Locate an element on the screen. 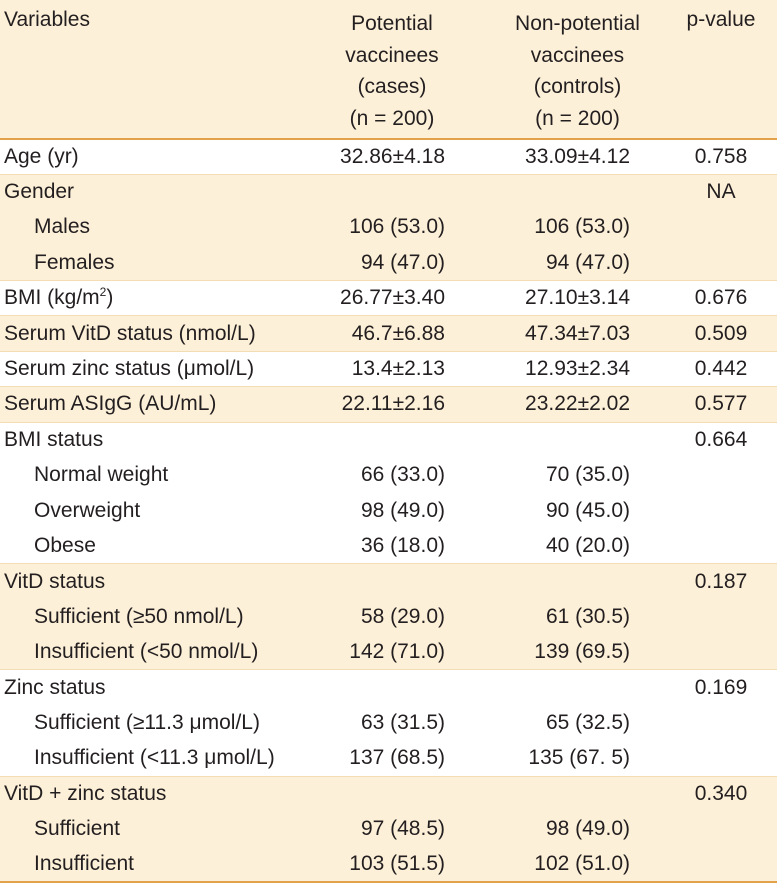 This screenshot has height=887, width=777. cases-cell: 97 (48.5) is located at coordinates (410, 828).